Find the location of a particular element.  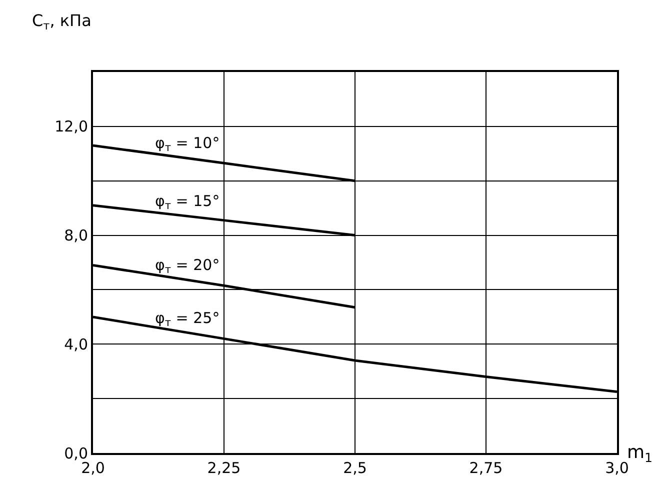

series-label: φ$_{т}$ = 25° is located at coordinates (187, 319).